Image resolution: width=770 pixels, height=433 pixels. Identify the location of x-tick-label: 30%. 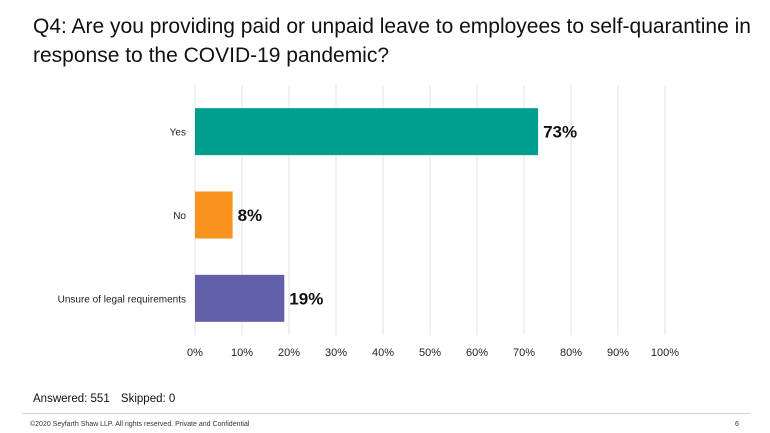
(336, 353).